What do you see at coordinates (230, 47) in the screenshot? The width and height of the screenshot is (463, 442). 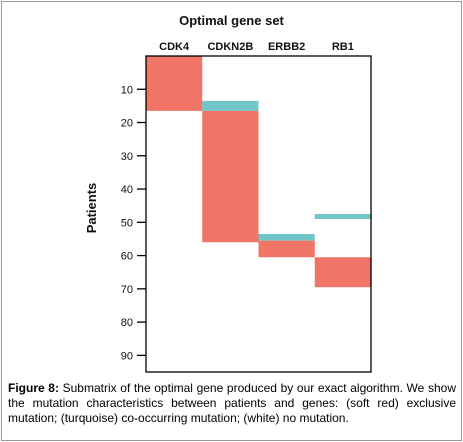 I see `gene-label-cdkn2b: CDKN2B` at bounding box center [230, 47].